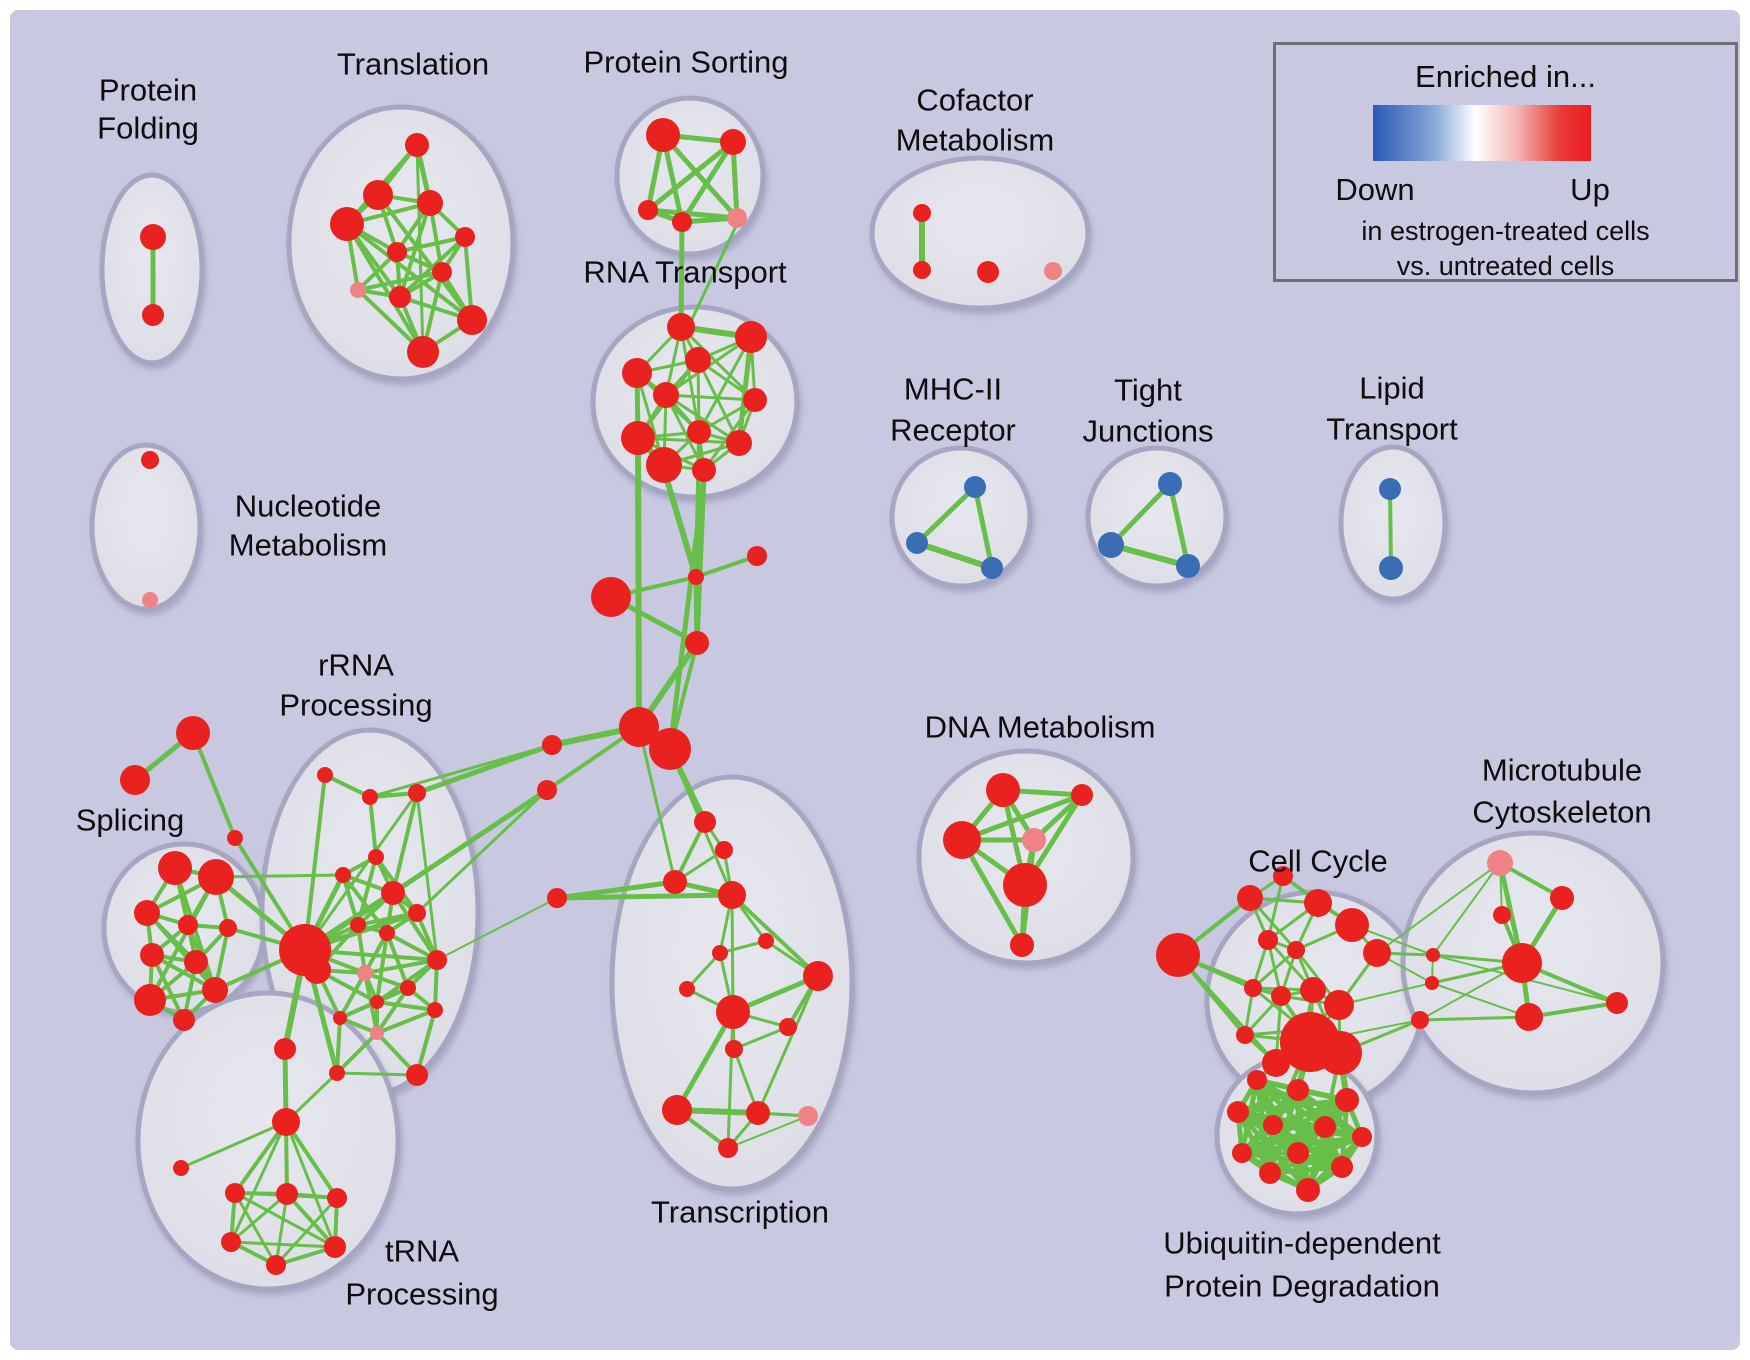 This screenshot has width=1750, height=1360. Describe the element at coordinates (1392, 388) in the screenshot. I see `cluster-label-lipid-transport: Lipid` at that location.